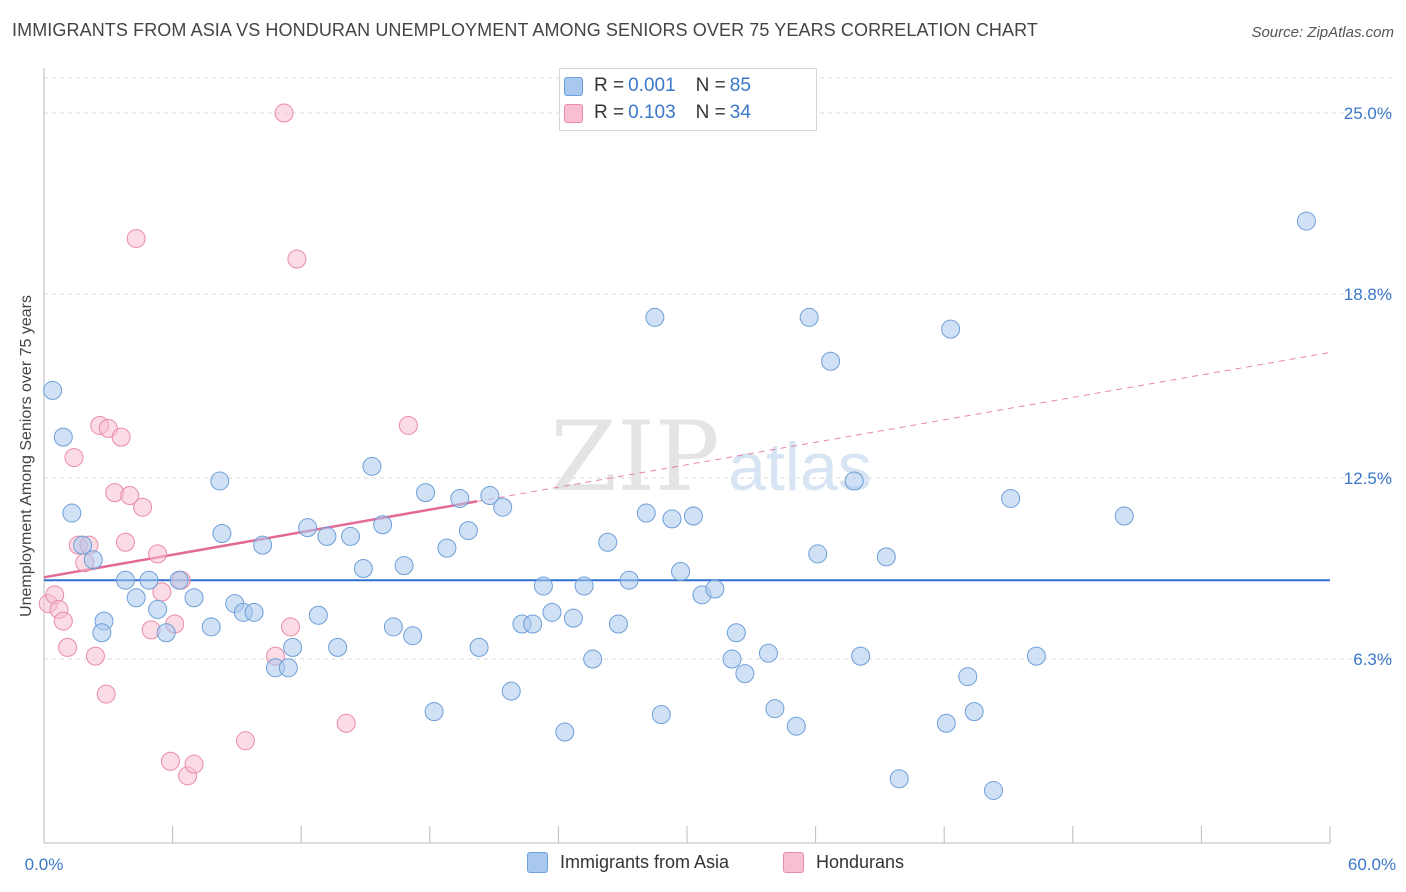  Describe the element at coordinates (634, 457) in the screenshot. I see `watermark-zip: ZIP` at that location.